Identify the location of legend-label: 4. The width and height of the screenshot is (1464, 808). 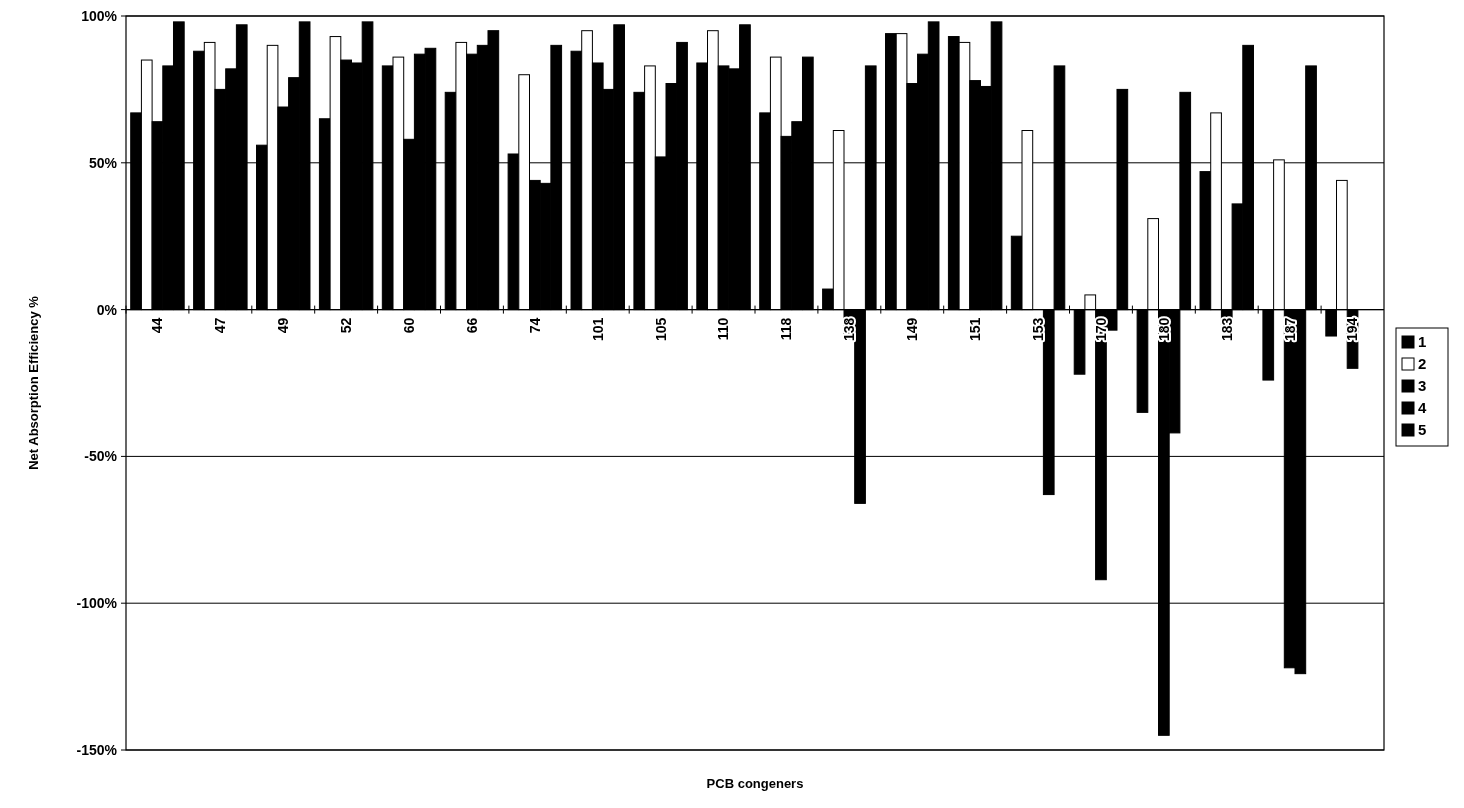
(1422, 408).